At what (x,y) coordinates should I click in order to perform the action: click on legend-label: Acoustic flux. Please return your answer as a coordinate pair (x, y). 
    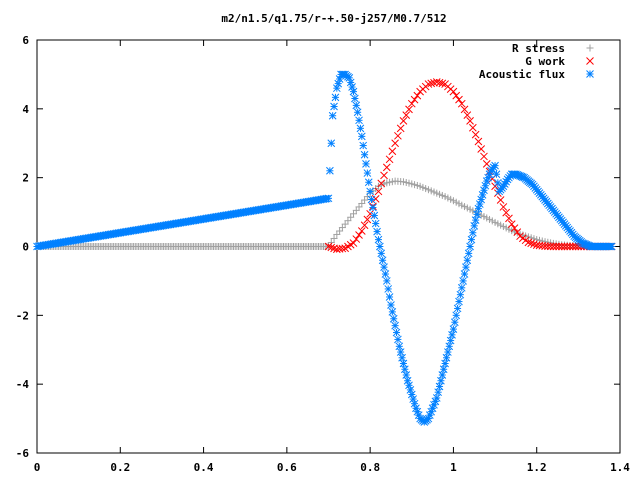
    Looking at the image, I should click on (522, 74).